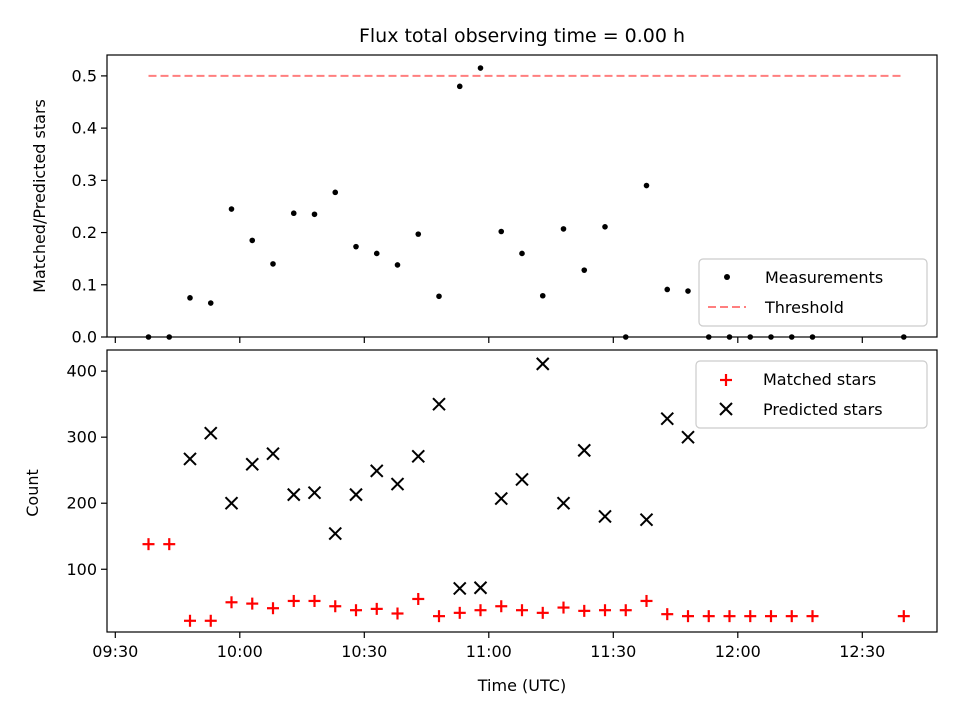  What do you see at coordinates (81, 371) in the screenshot?
I see `bottom-y-tick-label: 400` at bounding box center [81, 371].